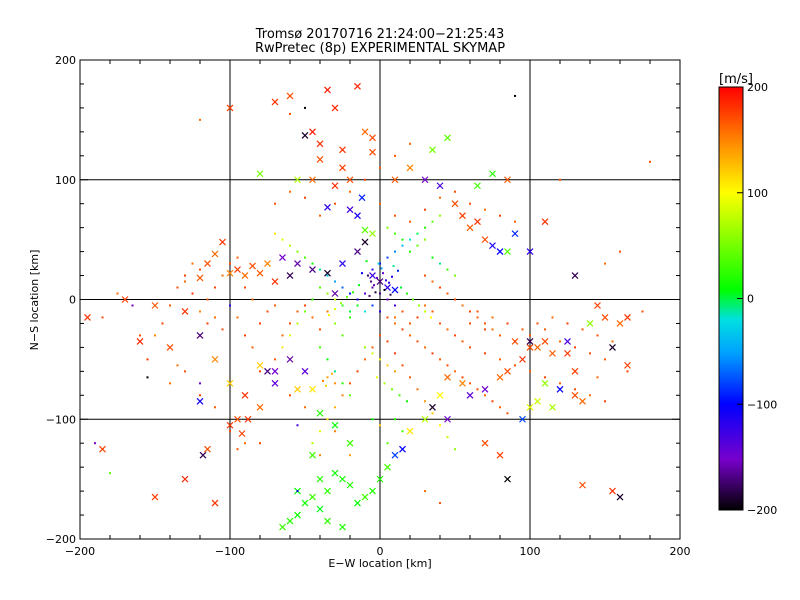  I want to click on x-axis-label: E−W location [km], so click(379, 563).